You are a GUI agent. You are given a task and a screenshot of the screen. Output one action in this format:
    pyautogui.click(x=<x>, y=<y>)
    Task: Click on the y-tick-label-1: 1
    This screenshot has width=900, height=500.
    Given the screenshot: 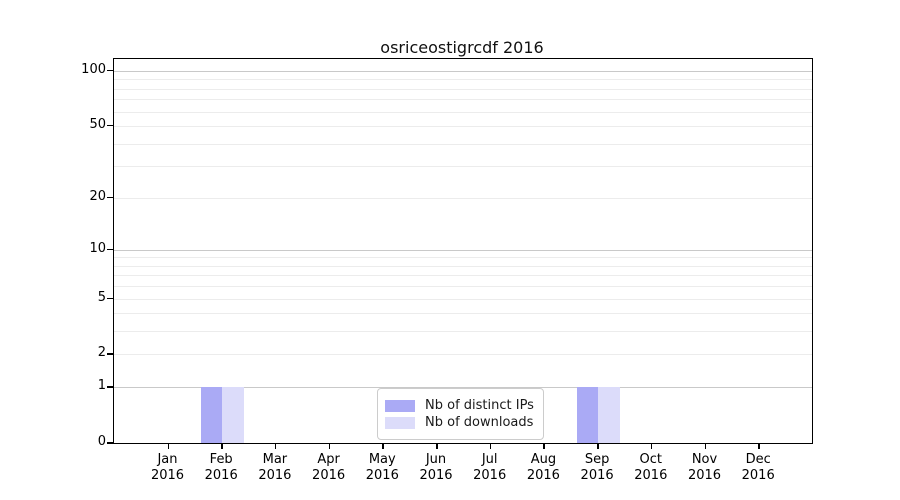 What is the action you would take?
    pyautogui.click(x=101, y=386)
    